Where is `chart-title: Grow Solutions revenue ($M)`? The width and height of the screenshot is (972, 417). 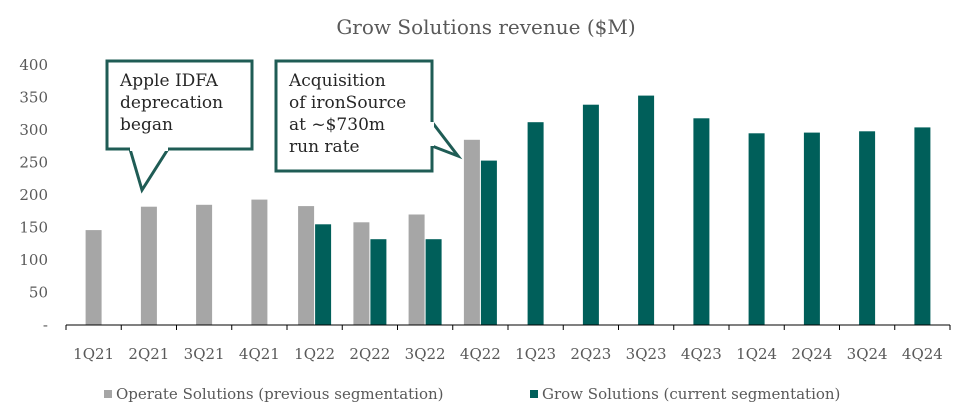 chart-title: Grow Solutions revenue ($M) is located at coordinates (485, 27).